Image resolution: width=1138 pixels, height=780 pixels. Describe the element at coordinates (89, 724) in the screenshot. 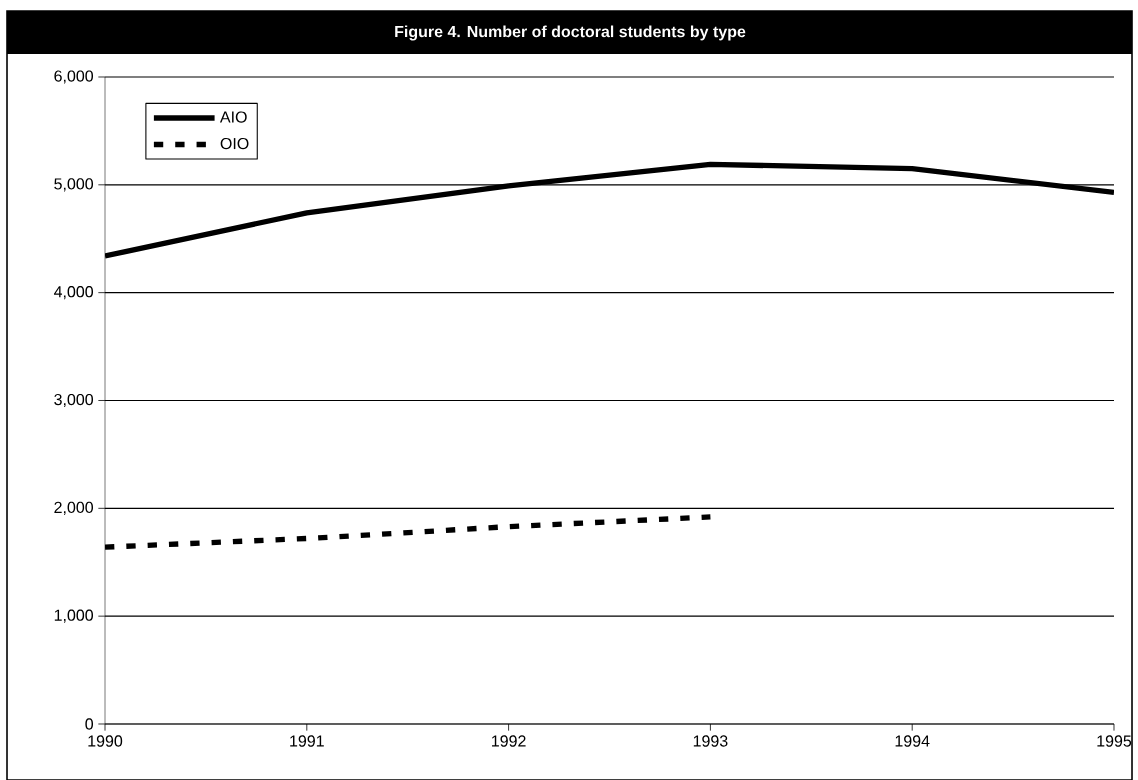

I see `y-tick-label: 0` at that location.